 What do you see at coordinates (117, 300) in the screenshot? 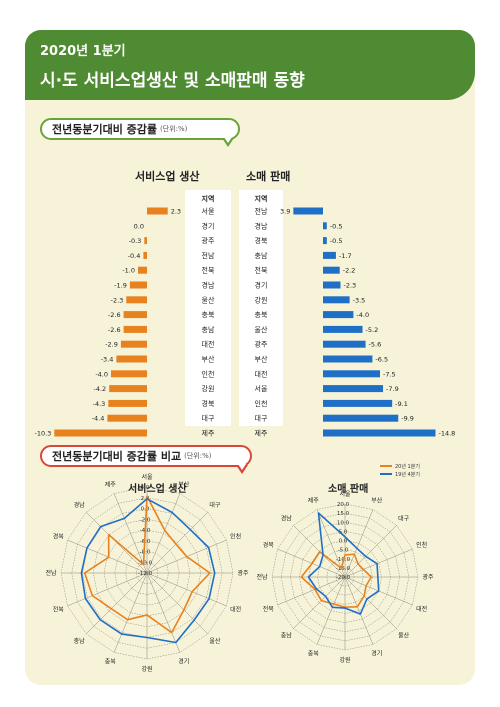
I see `service-value-label: -2.3` at bounding box center [117, 300].